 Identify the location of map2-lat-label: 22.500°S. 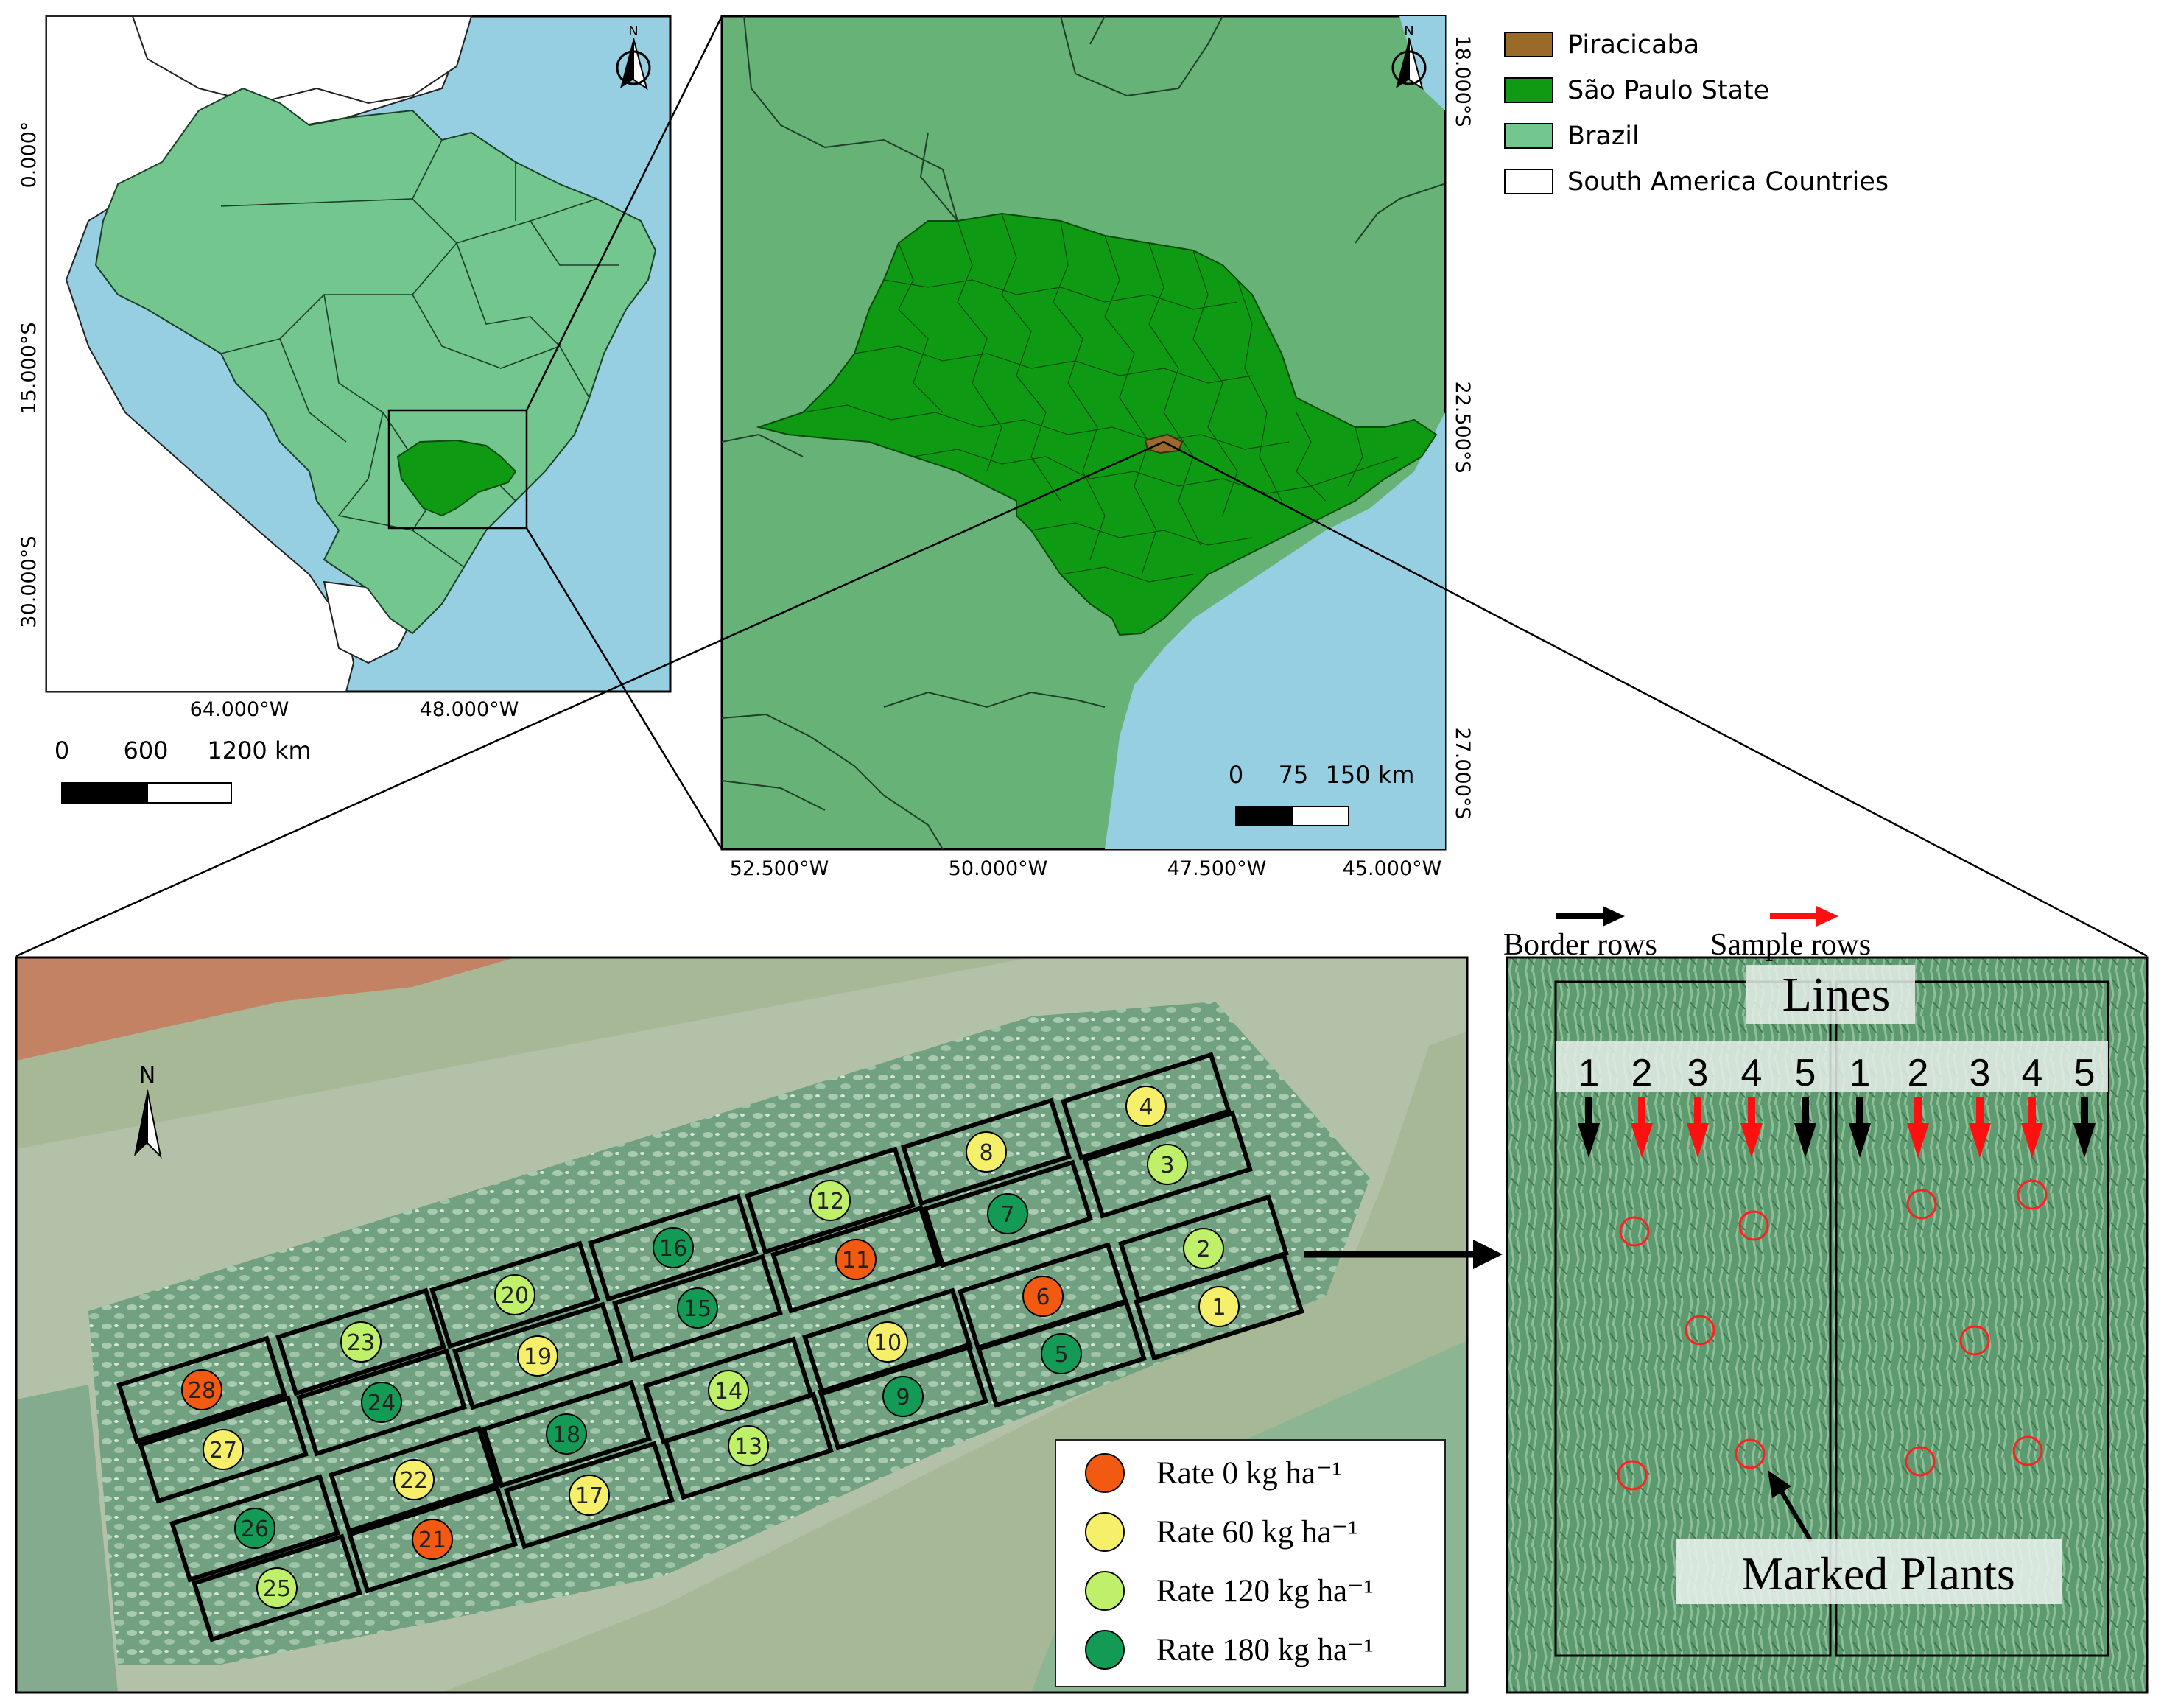
(1463, 427).